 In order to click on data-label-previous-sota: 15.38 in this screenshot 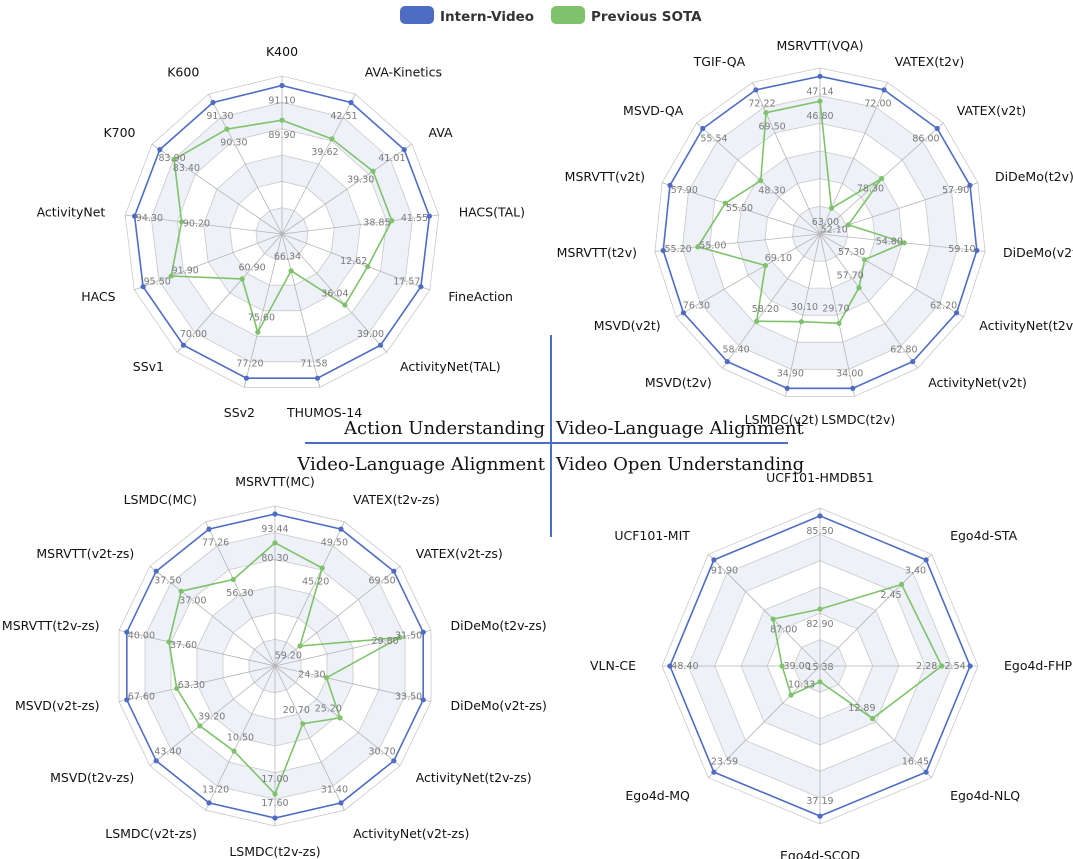, I will do `click(819, 667)`.